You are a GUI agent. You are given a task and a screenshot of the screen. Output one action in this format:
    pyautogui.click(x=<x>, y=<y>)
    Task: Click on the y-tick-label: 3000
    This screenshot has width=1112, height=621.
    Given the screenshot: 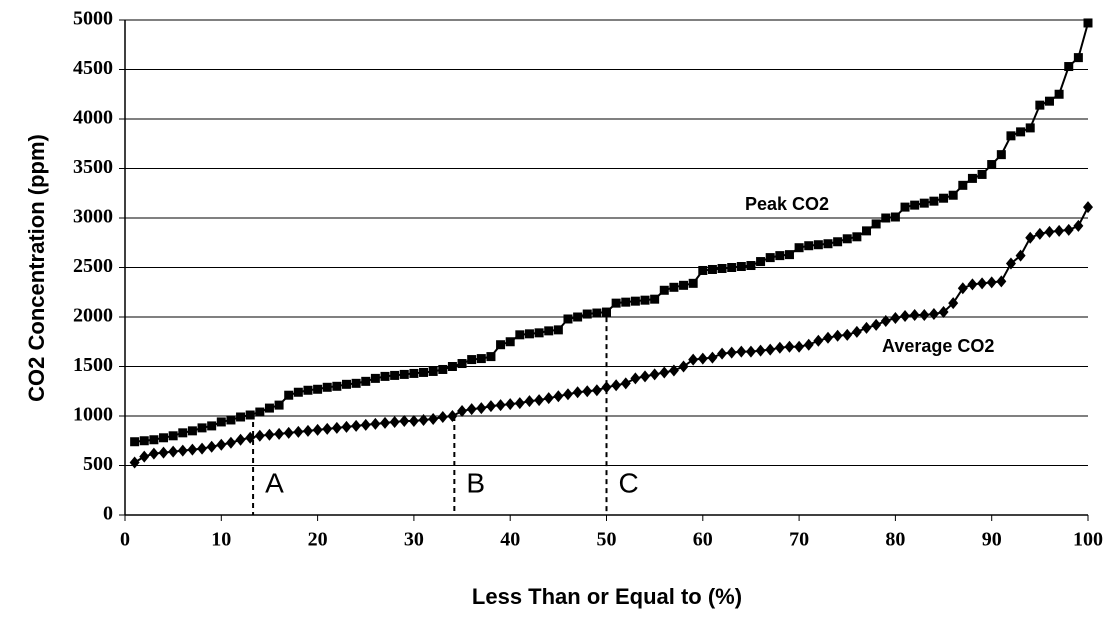 What is the action you would take?
    pyautogui.click(x=93, y=217)
    